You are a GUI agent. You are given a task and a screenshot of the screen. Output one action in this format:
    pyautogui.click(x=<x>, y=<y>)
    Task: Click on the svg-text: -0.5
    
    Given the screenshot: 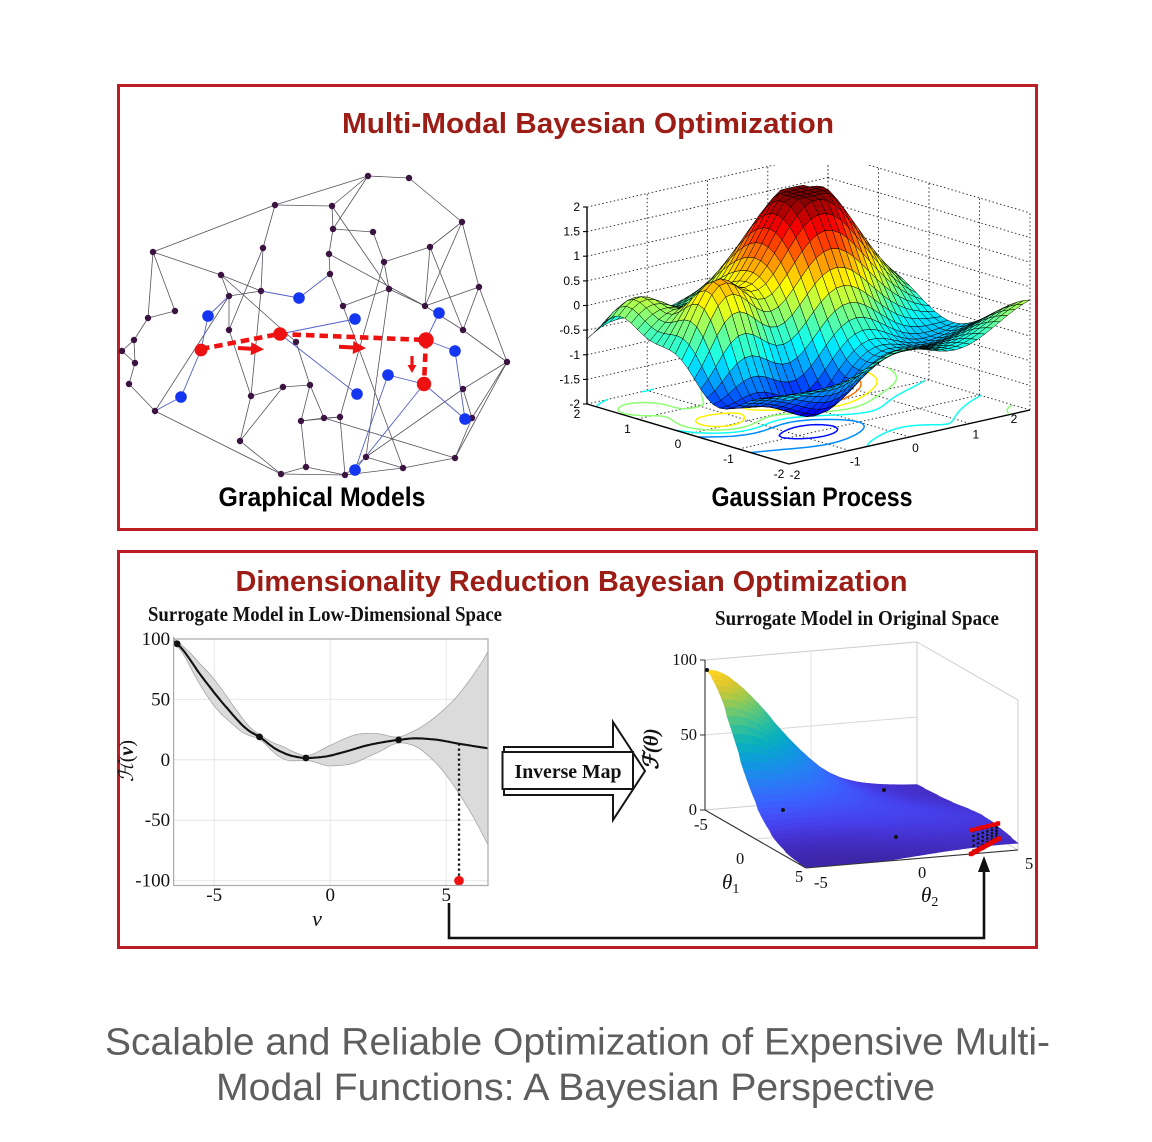 What is the action you would take?
    pyautogui.click(x=570, y=330)
    